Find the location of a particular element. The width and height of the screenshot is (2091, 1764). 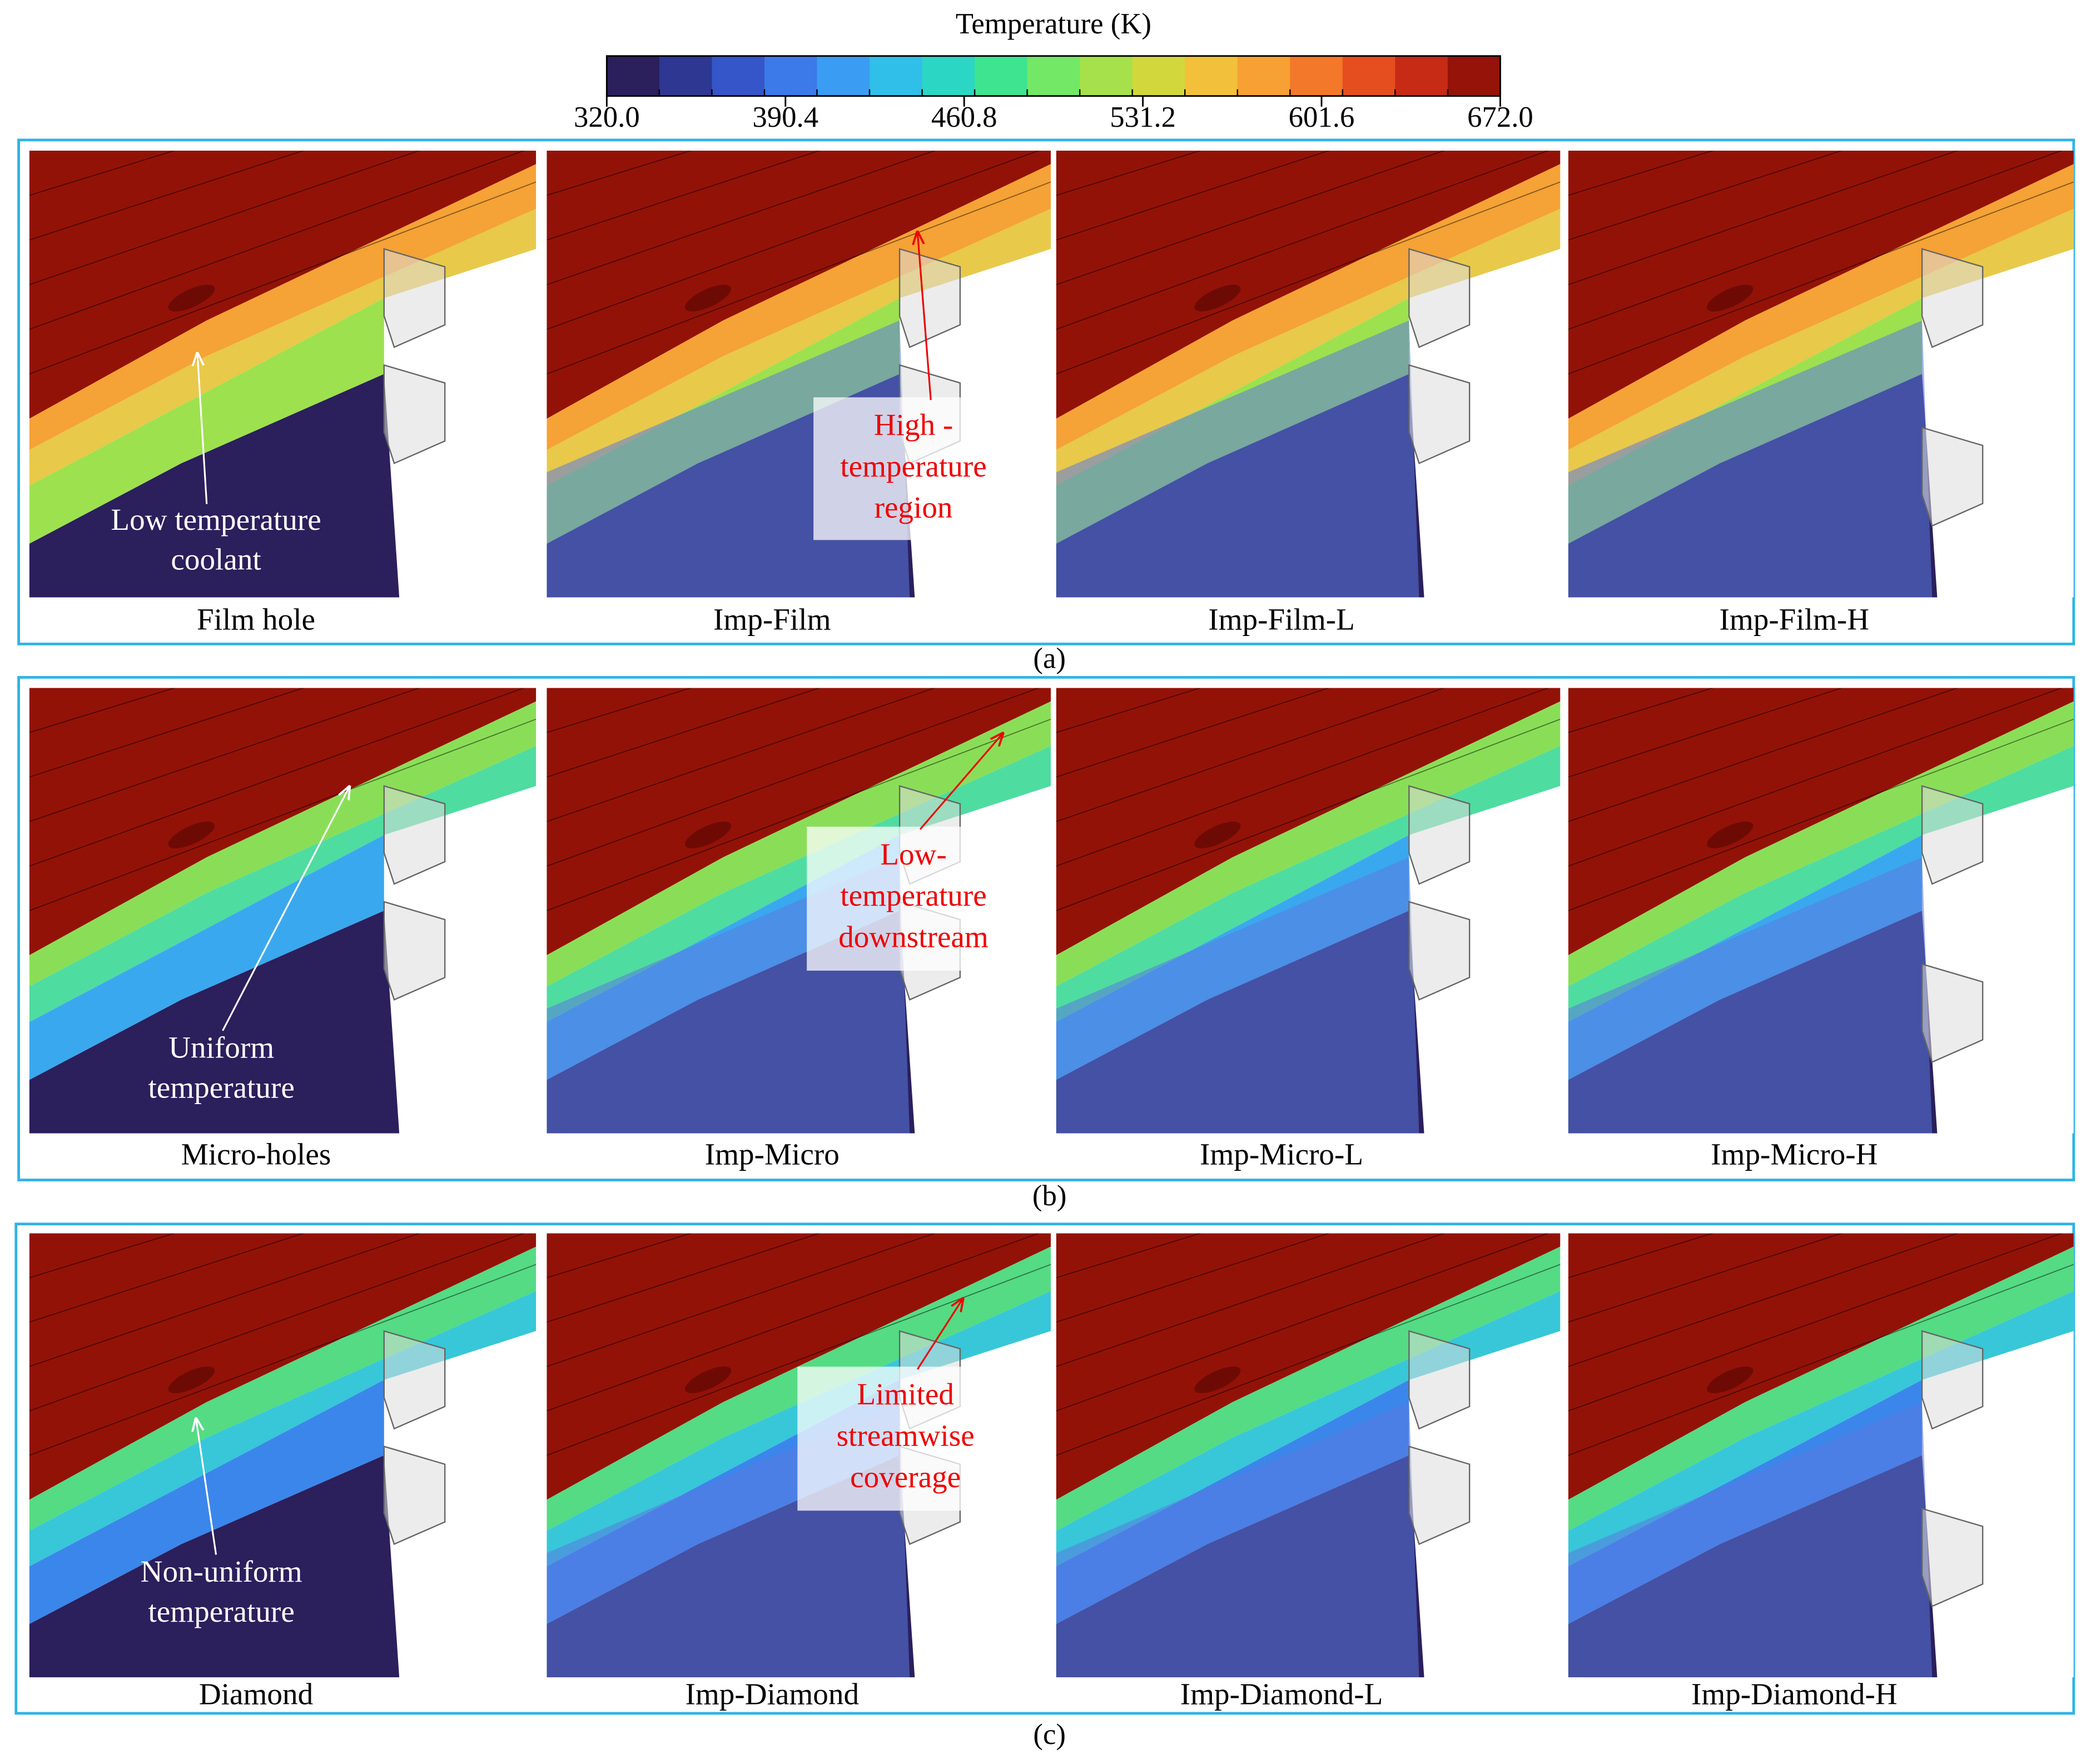

panel-caption: Imp-Diamond-L is located at coordinates (1282, 1694).